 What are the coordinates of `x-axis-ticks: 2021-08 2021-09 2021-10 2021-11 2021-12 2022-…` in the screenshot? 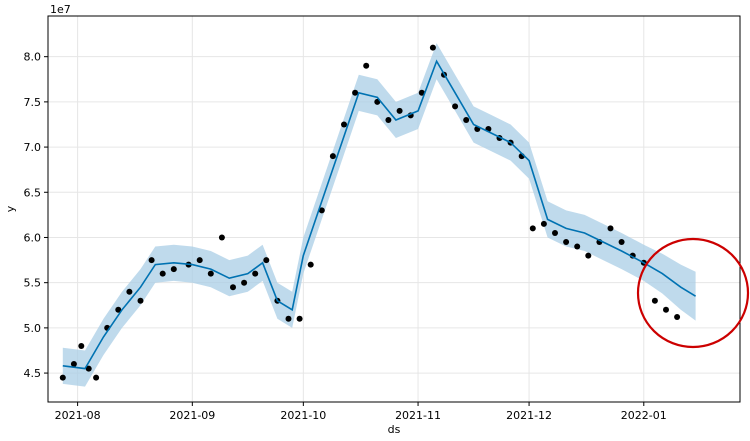 It's located at (361, 412).